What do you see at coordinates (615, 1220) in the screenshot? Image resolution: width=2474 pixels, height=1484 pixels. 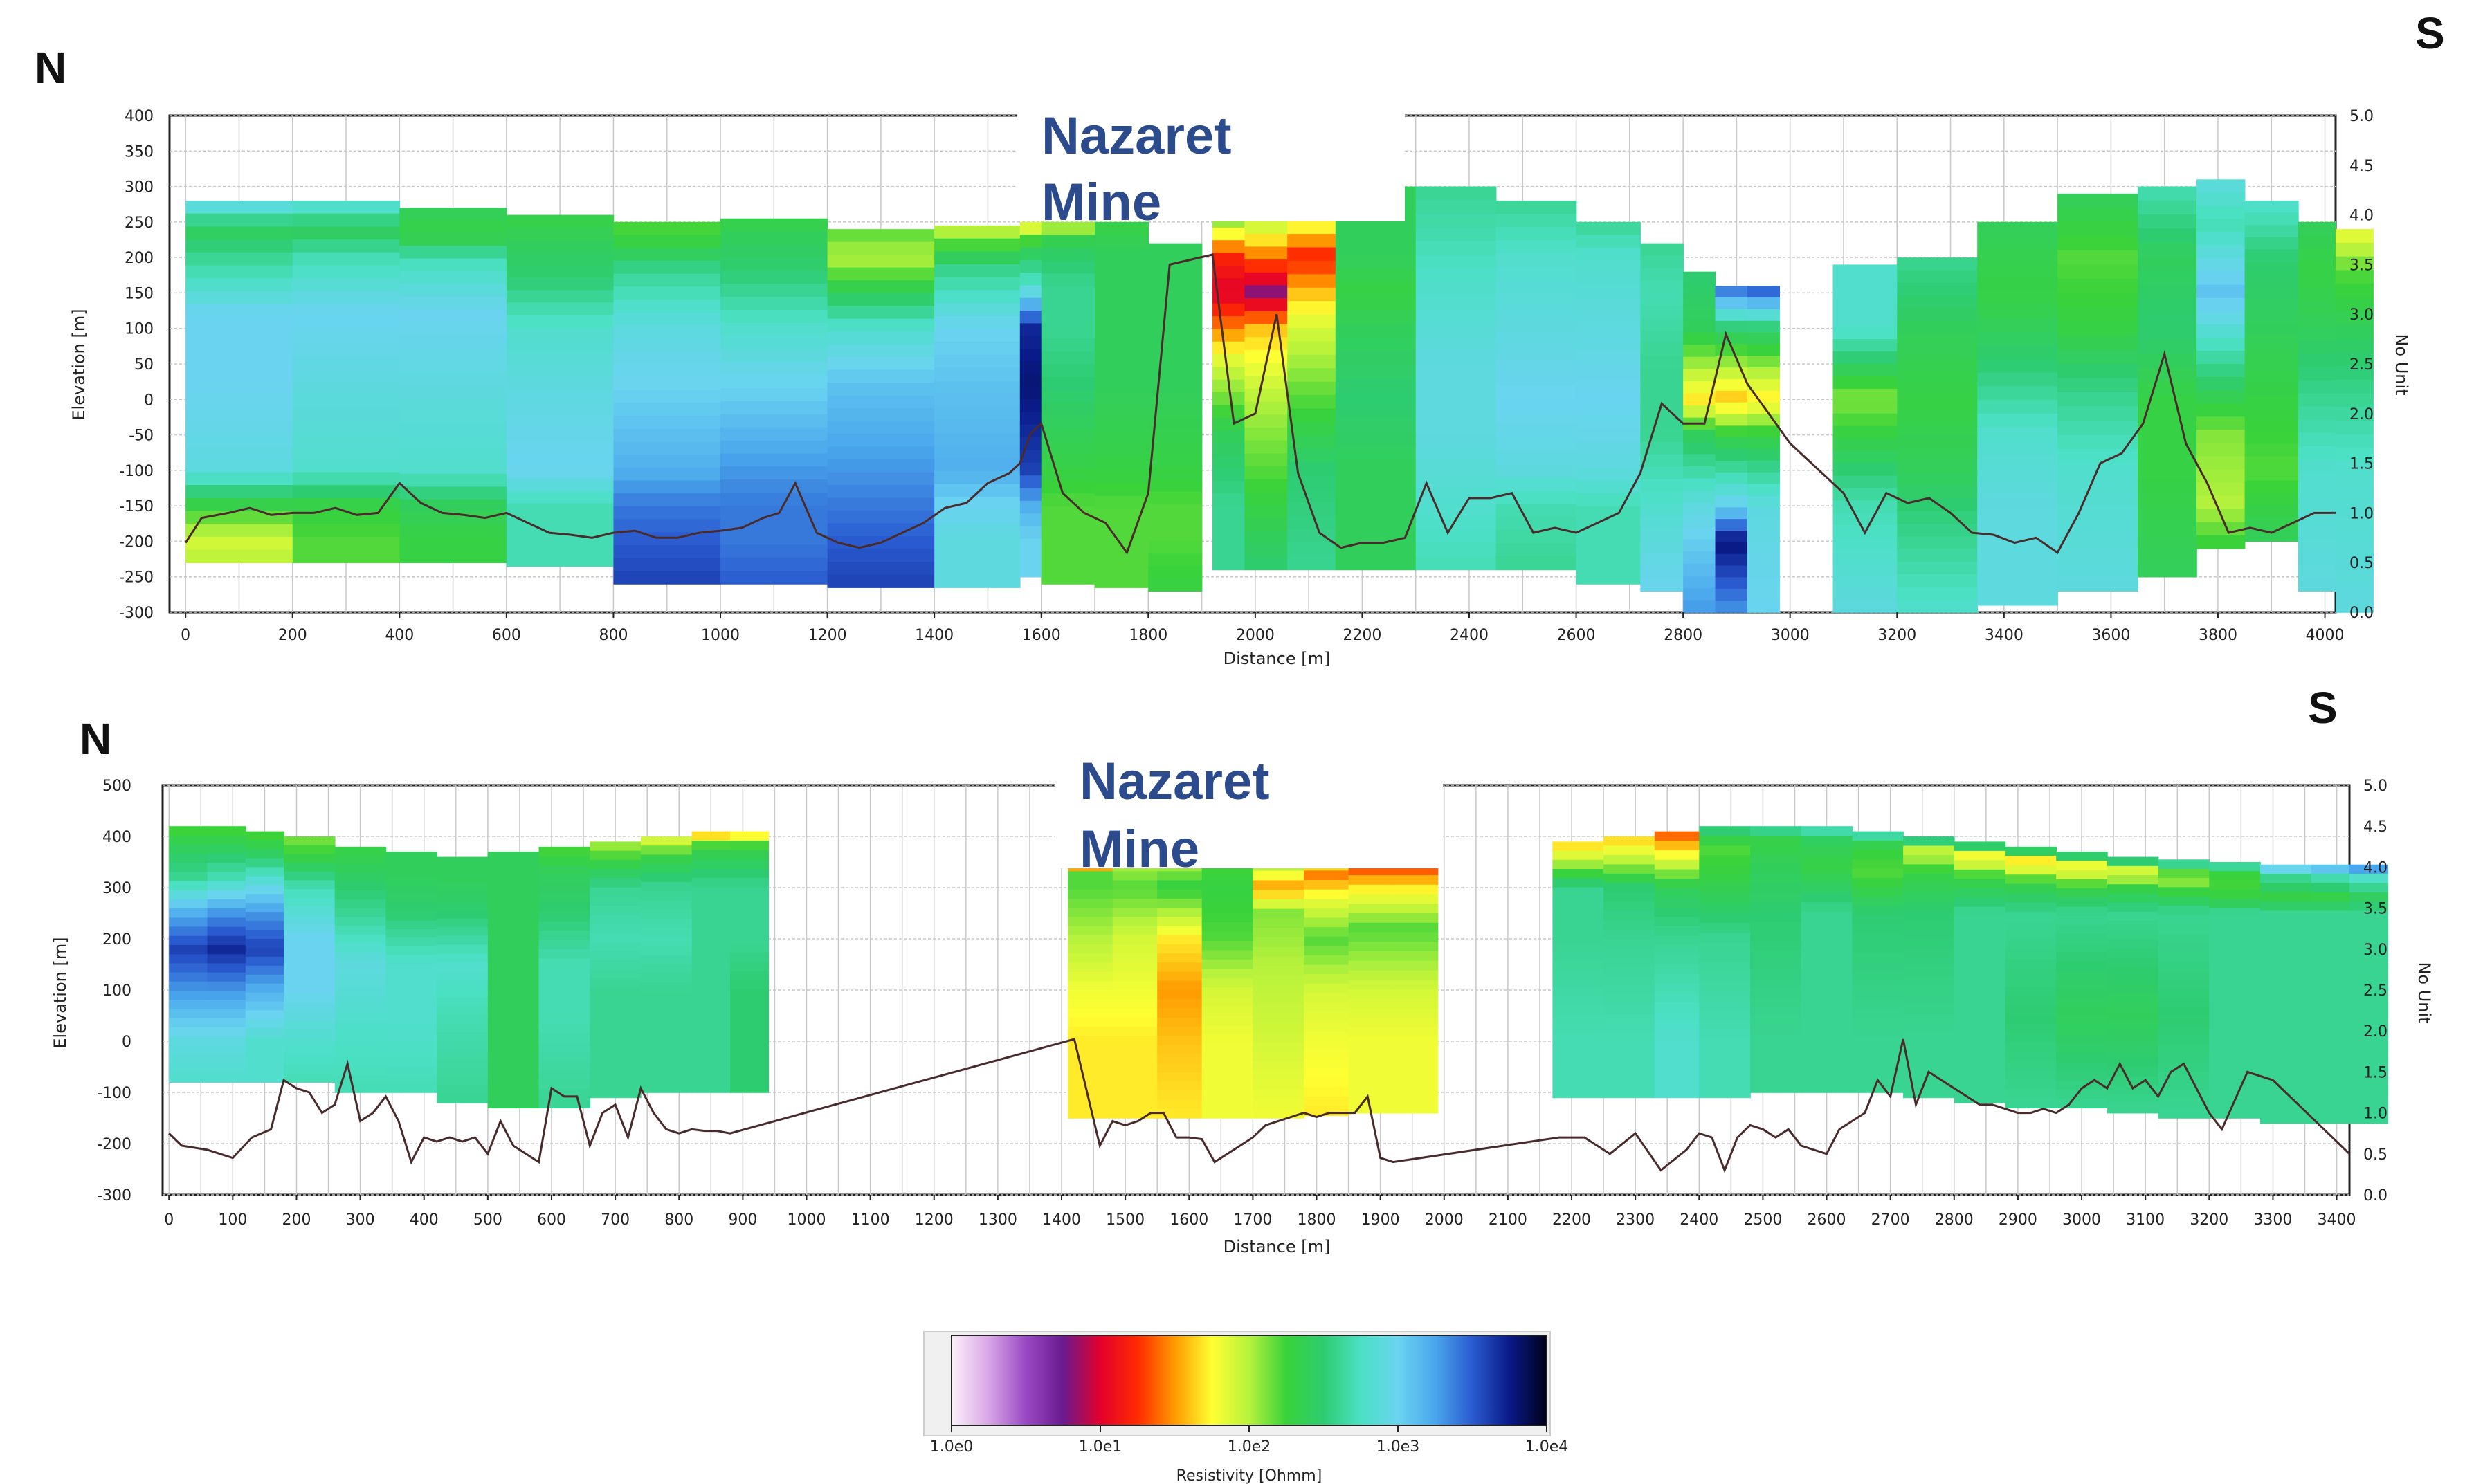 I see `x-tick-label: 700` at bounding box center [615, 1220].